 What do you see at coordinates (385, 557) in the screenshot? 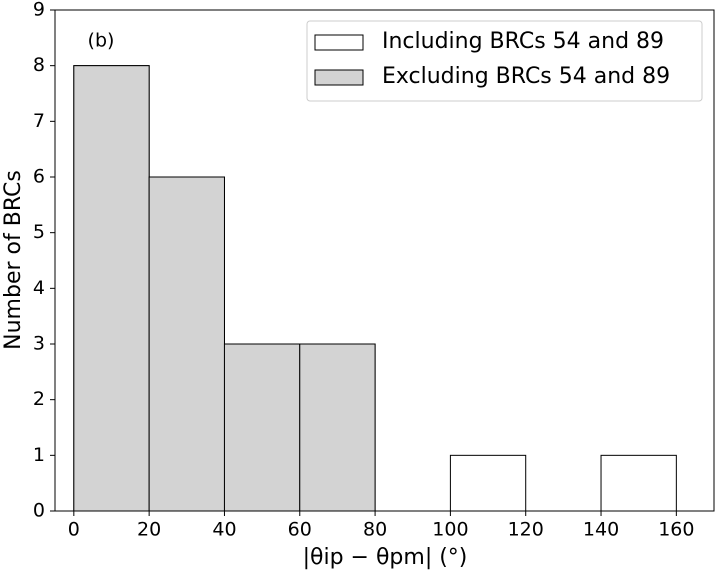
I see `x-axis-label: |θip − θpm| (°)` at bounding box center [385, 557].